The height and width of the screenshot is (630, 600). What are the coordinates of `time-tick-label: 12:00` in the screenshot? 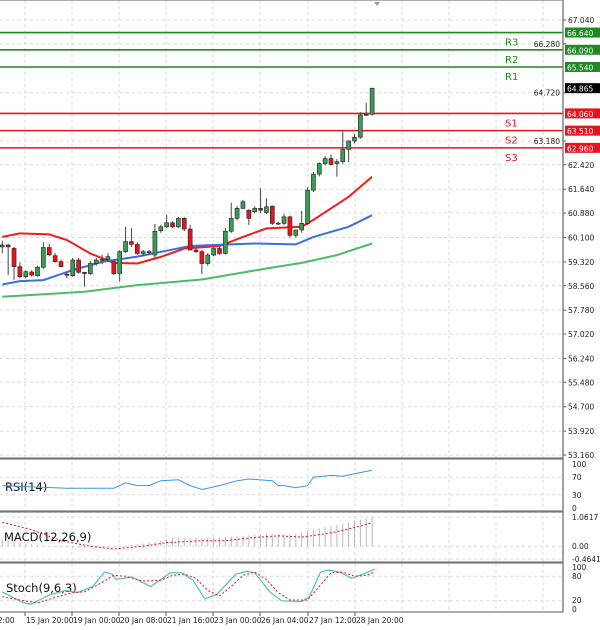 It's located at (7, 620).